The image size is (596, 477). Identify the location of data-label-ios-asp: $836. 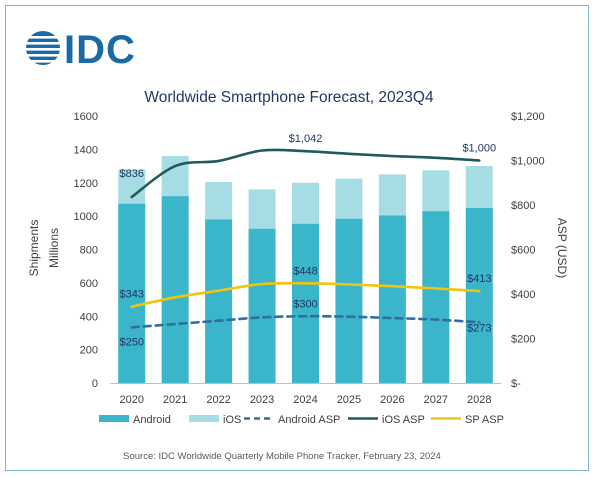
(131, 174).